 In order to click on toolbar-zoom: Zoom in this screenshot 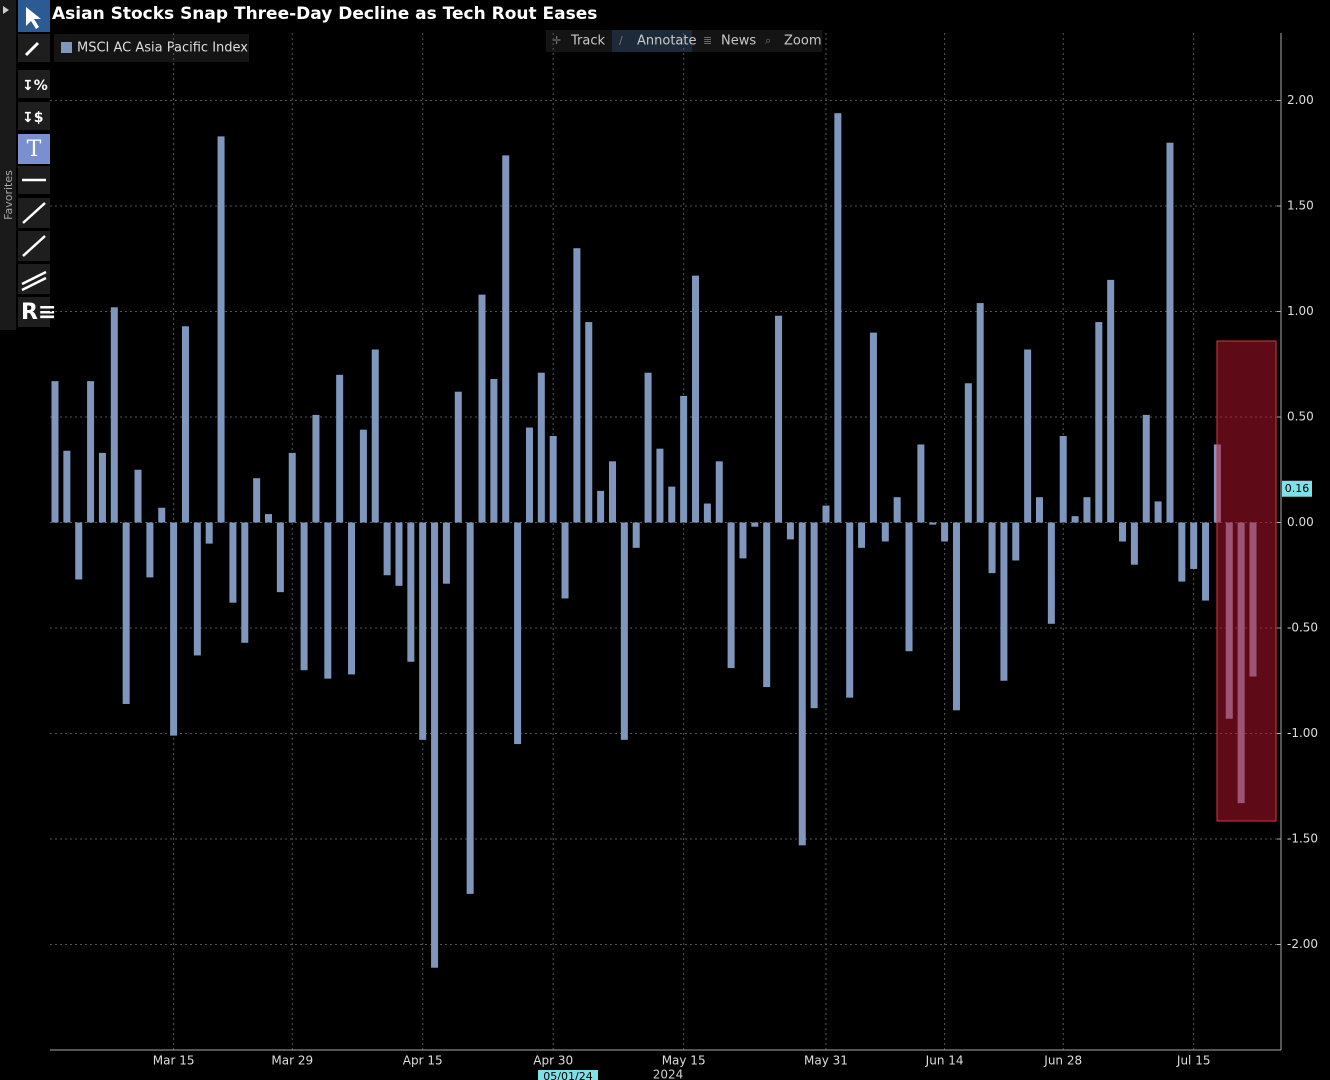, I will do `click(802, 41)`.